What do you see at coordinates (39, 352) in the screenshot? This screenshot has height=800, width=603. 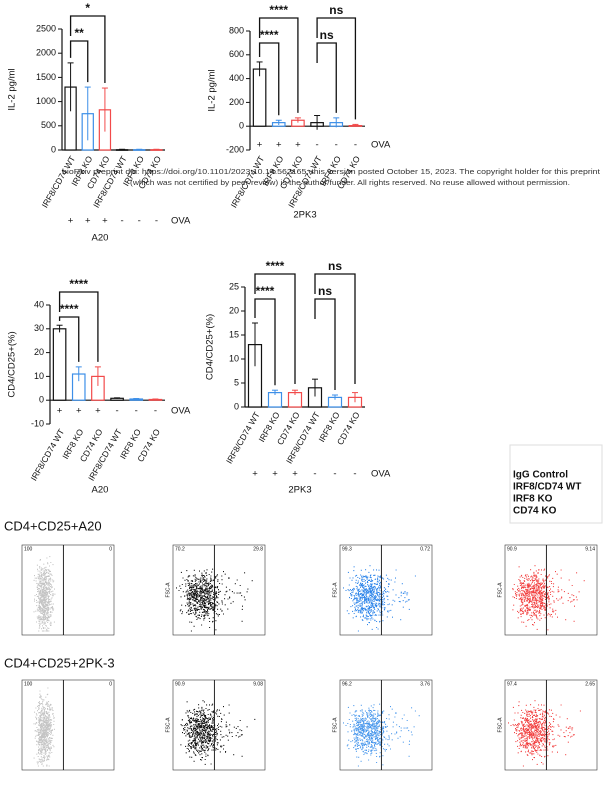 I see `y-tick-label: 20` at bounding box center [39, 352].